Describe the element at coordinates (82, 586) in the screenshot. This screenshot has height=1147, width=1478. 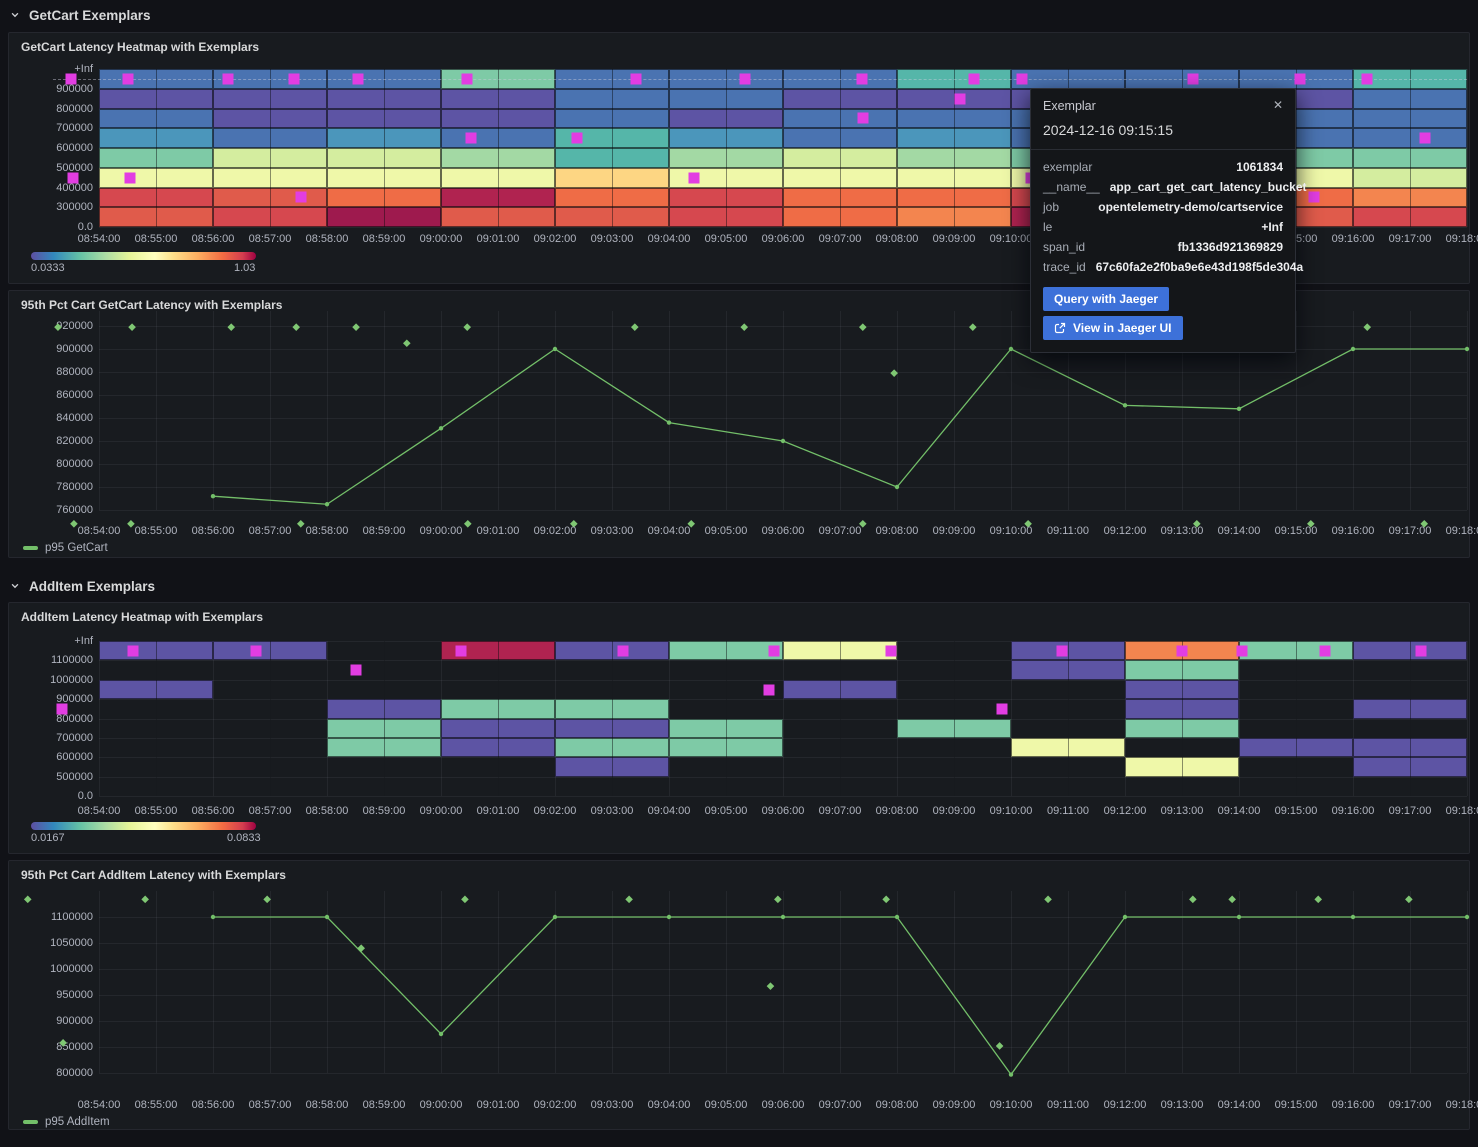
I see `row-header-additem: AddItem Exemplars` at that location.